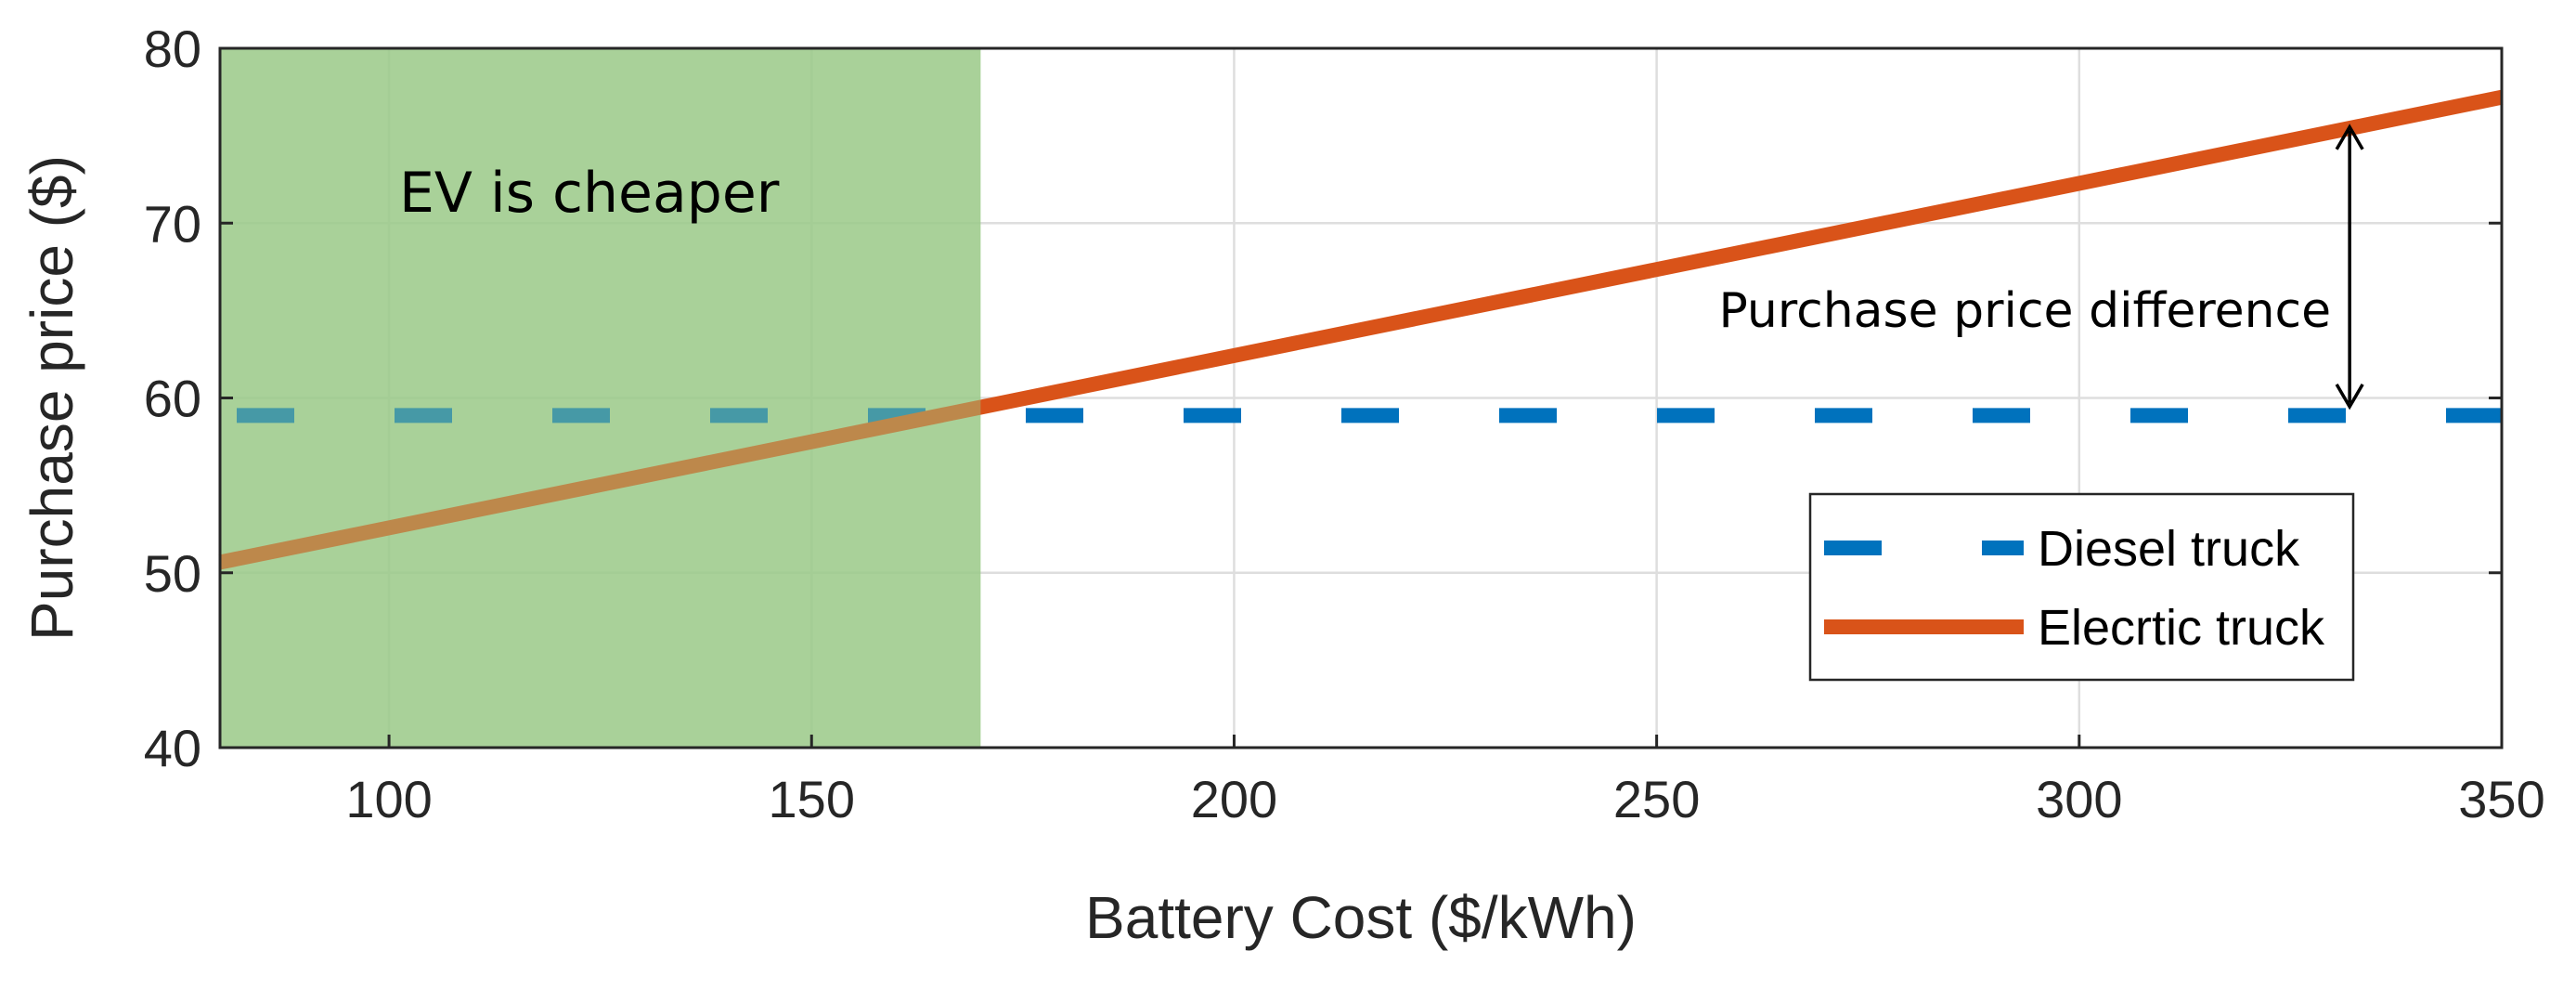 The image size is (2576, 990). What do you see at coordinates (172, 399) in the screenshot?
I see `y-tick-label: 60` at bounding box center [172, 399].